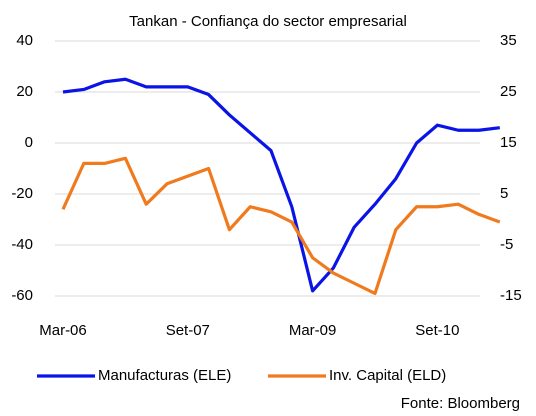 The image size is (536, 416). Describe the element at coordinates (22, 295) in the screenshot. I see `y-tick-label: -60` at that location.